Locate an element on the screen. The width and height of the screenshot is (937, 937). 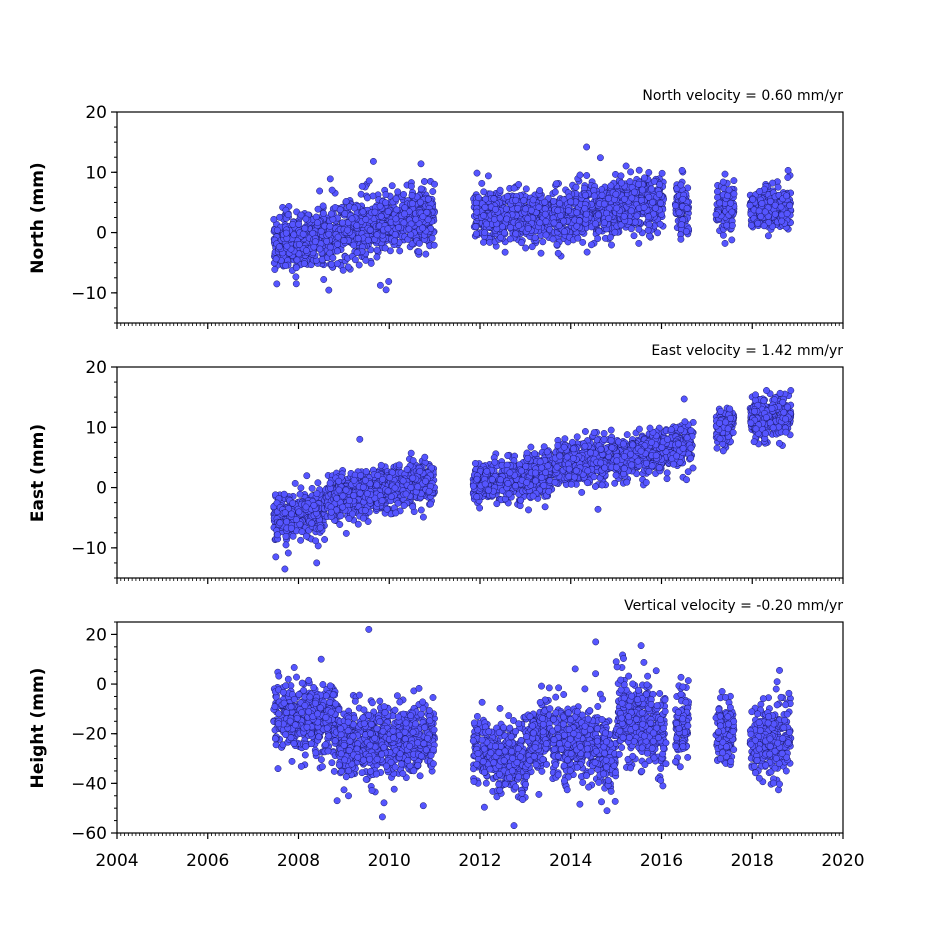
north-ylabel: North (mm) is located at coordinates (38, 217).